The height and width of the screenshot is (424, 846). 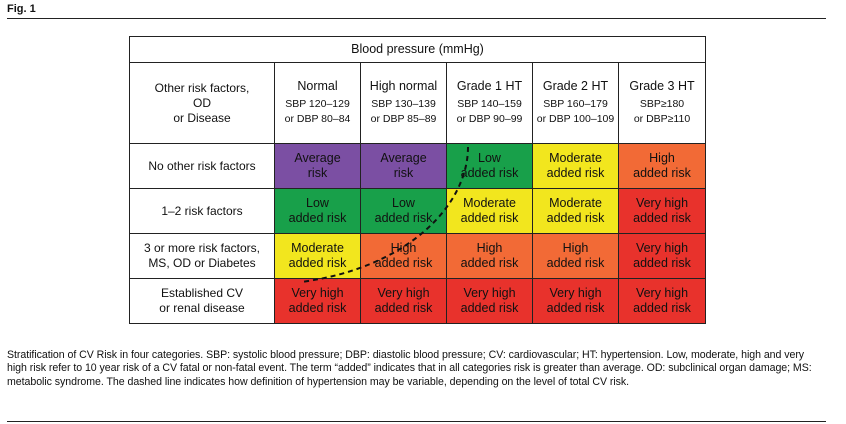 What do you see at coordinates (317, 119) in the screenshot?
I see `column-header-range: or DBP 80–84` at bounding box center [317, 119].